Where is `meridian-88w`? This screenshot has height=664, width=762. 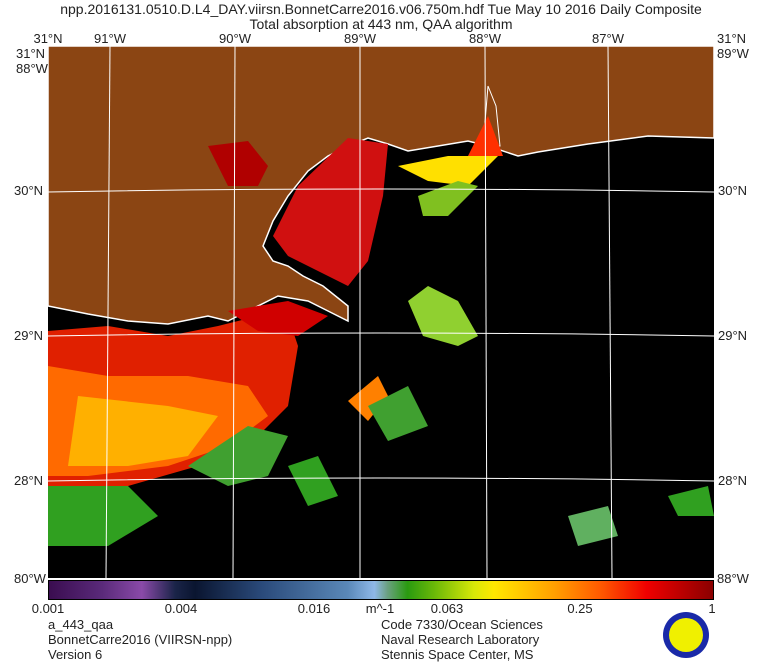
meridian-88w is located at coordinates (486, 312).